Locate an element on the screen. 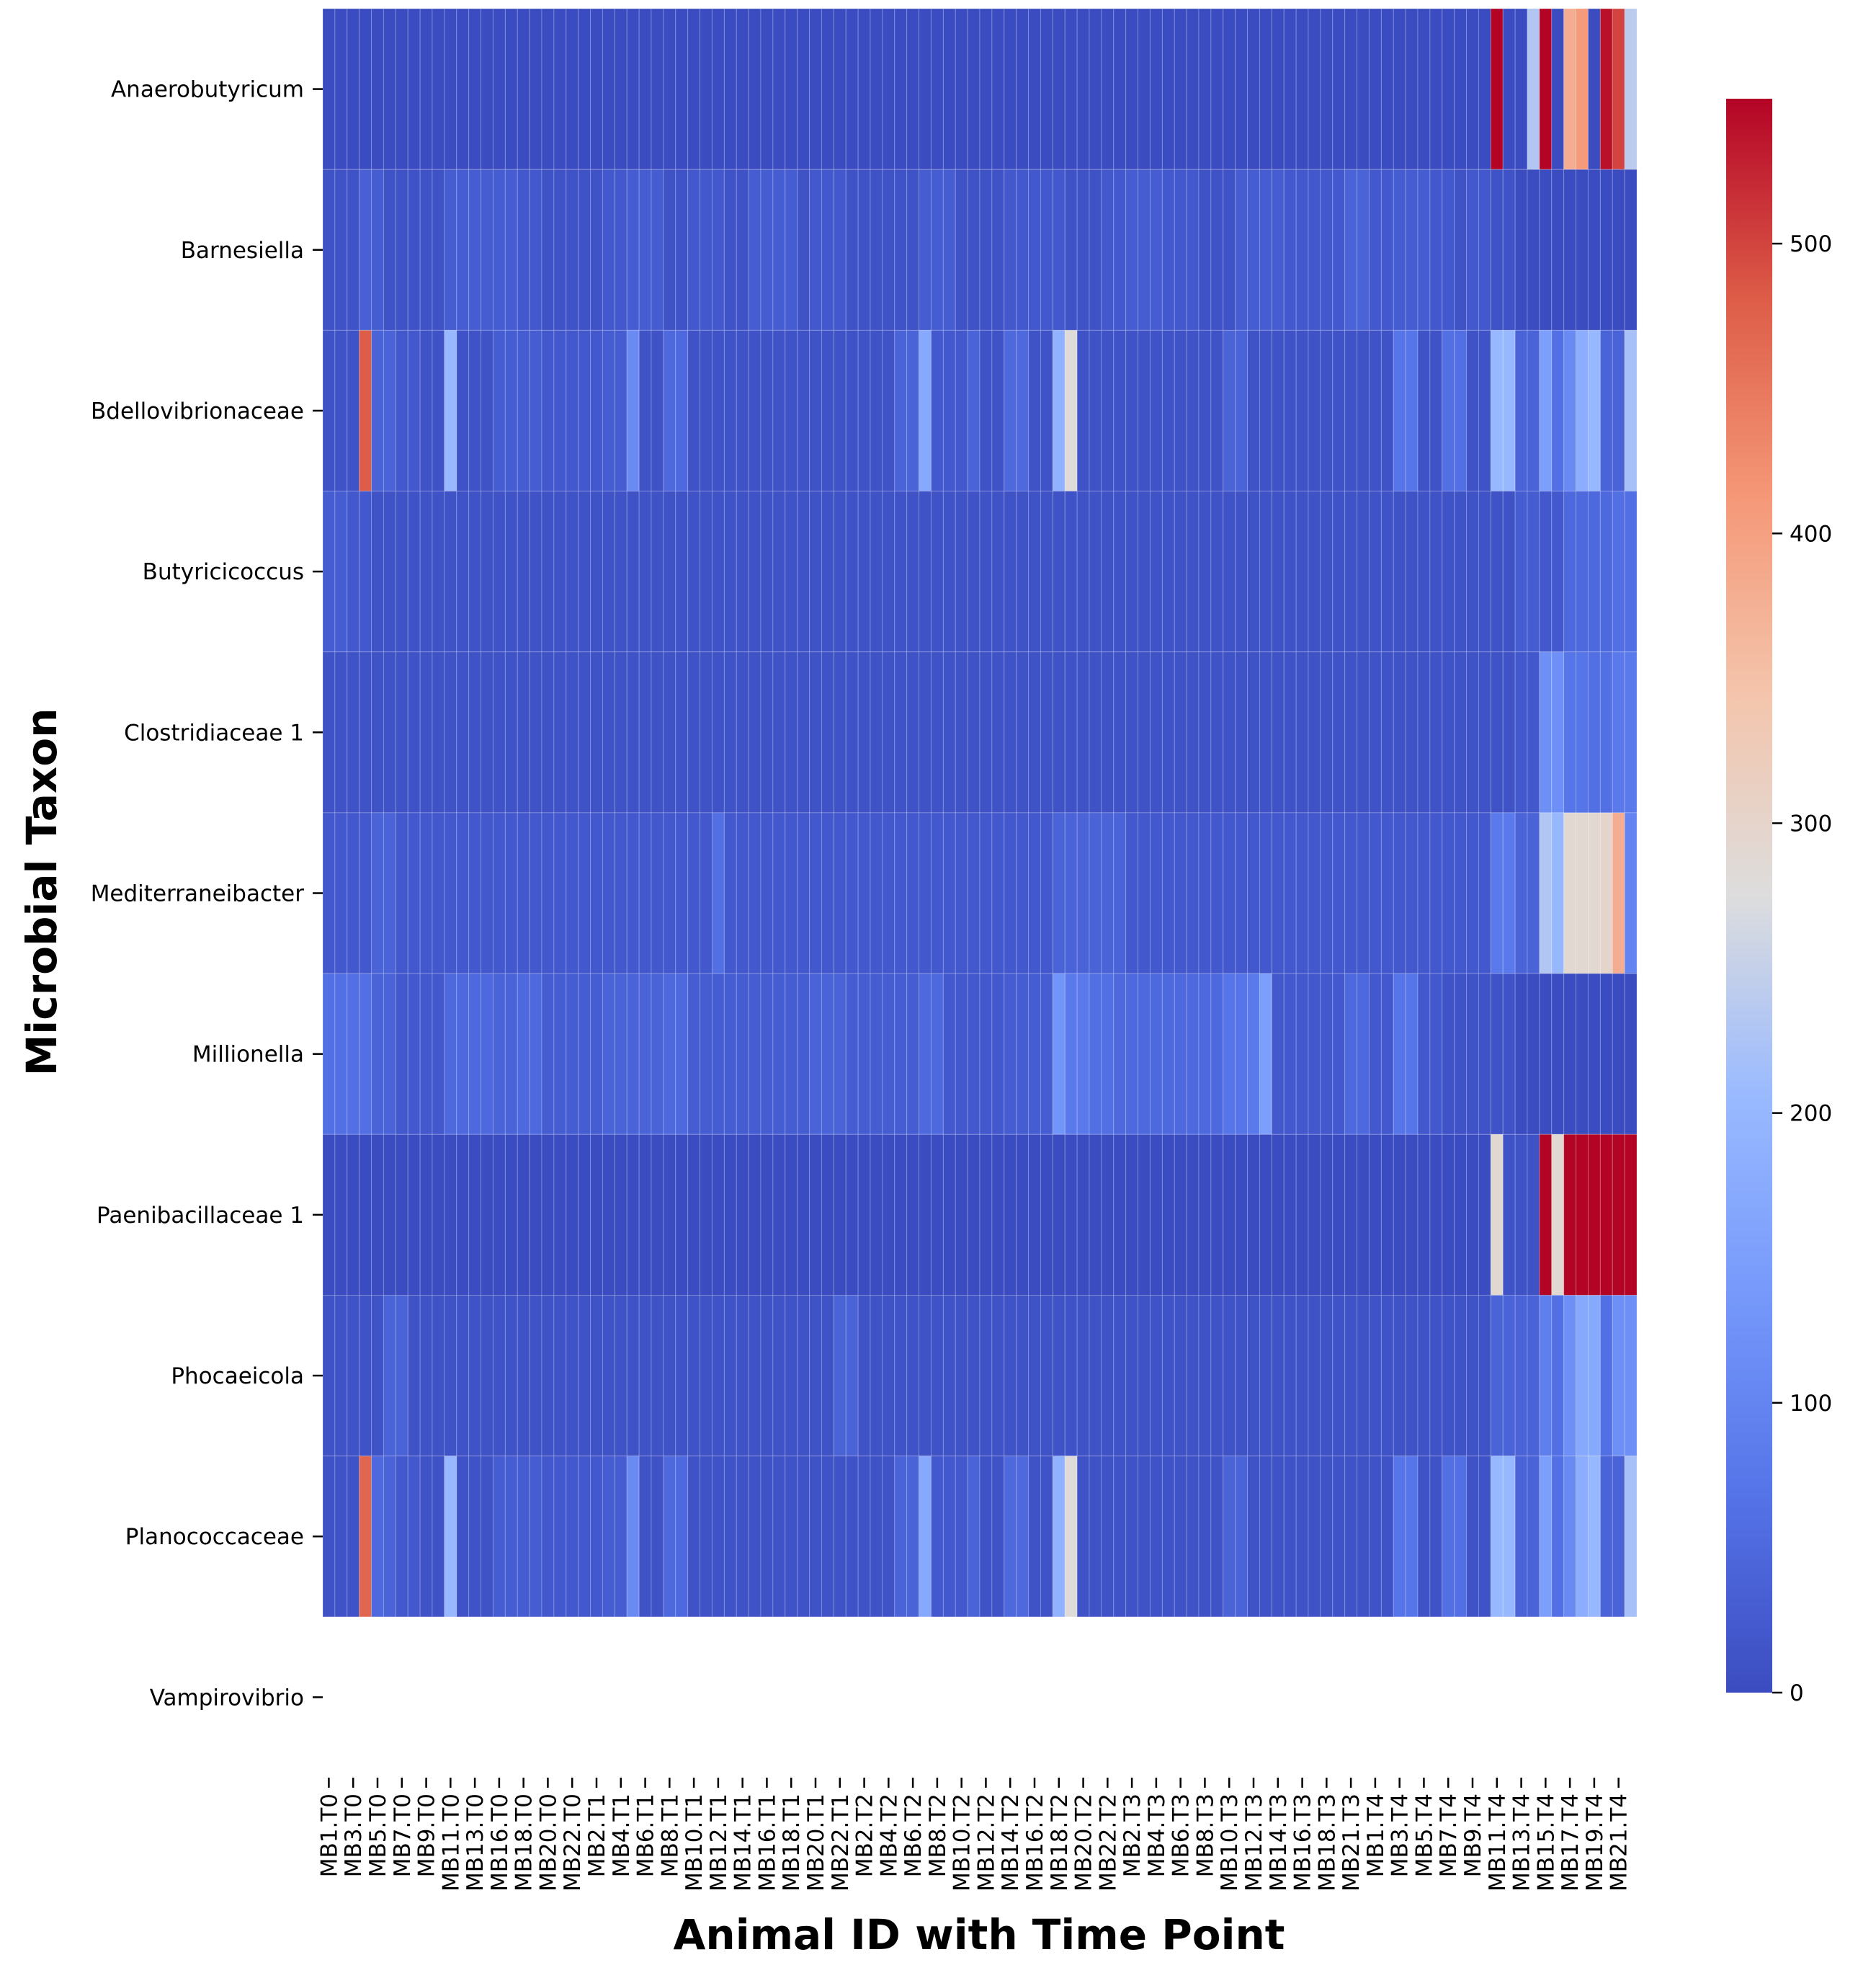  x-tick-label: MB20.T2 is located at coordinates (1084, 1843).